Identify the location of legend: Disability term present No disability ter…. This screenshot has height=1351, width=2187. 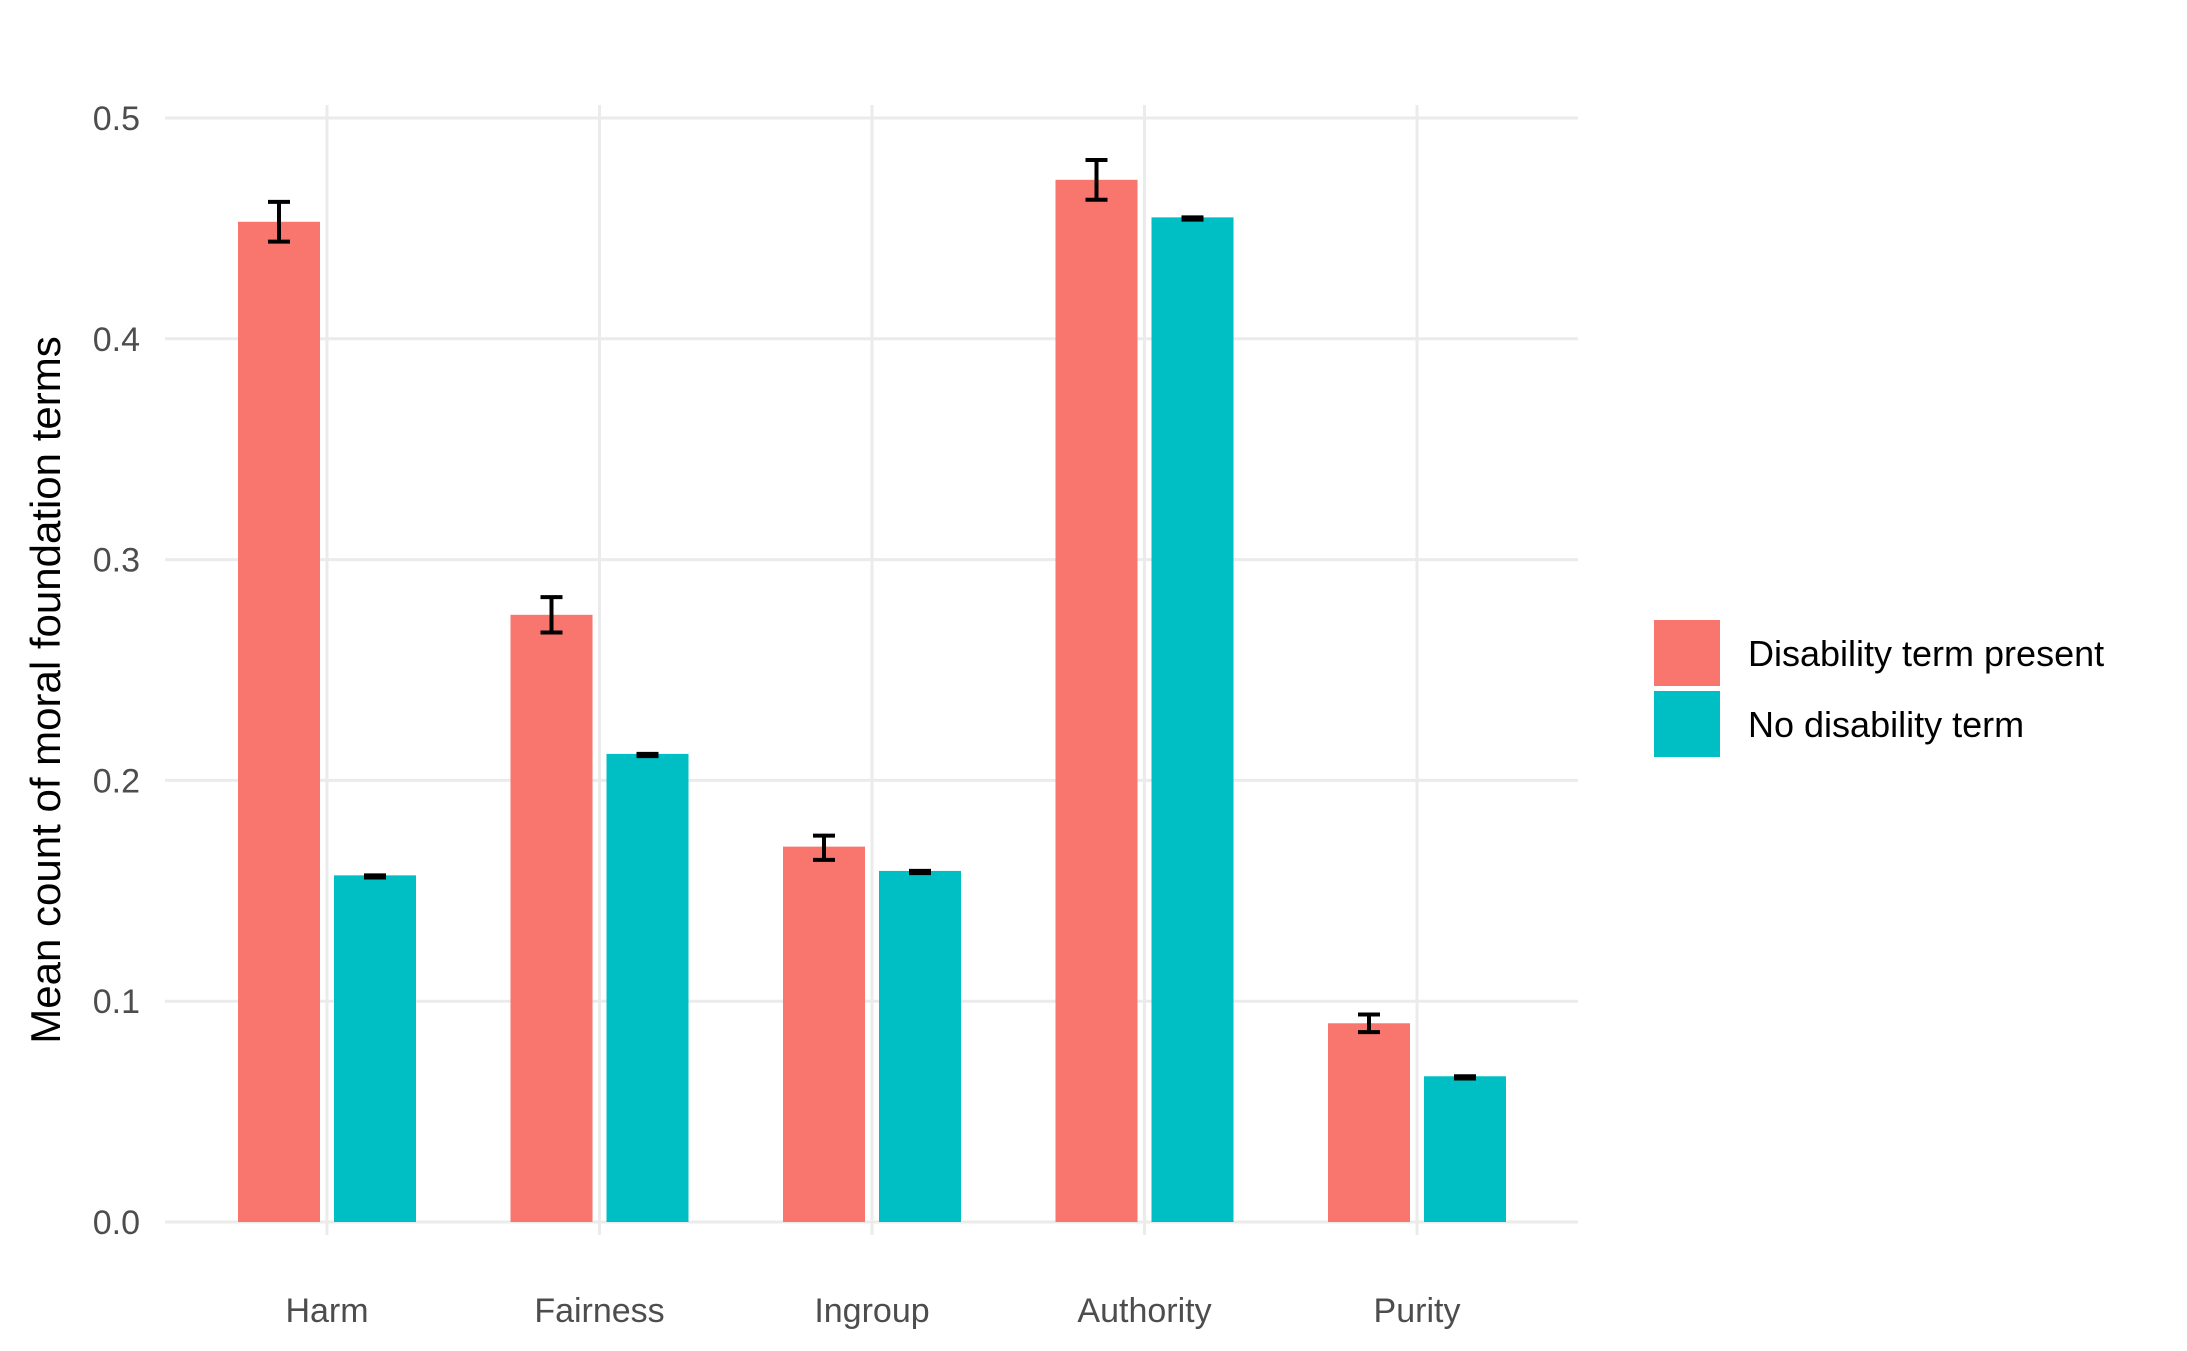
(1879, 688).